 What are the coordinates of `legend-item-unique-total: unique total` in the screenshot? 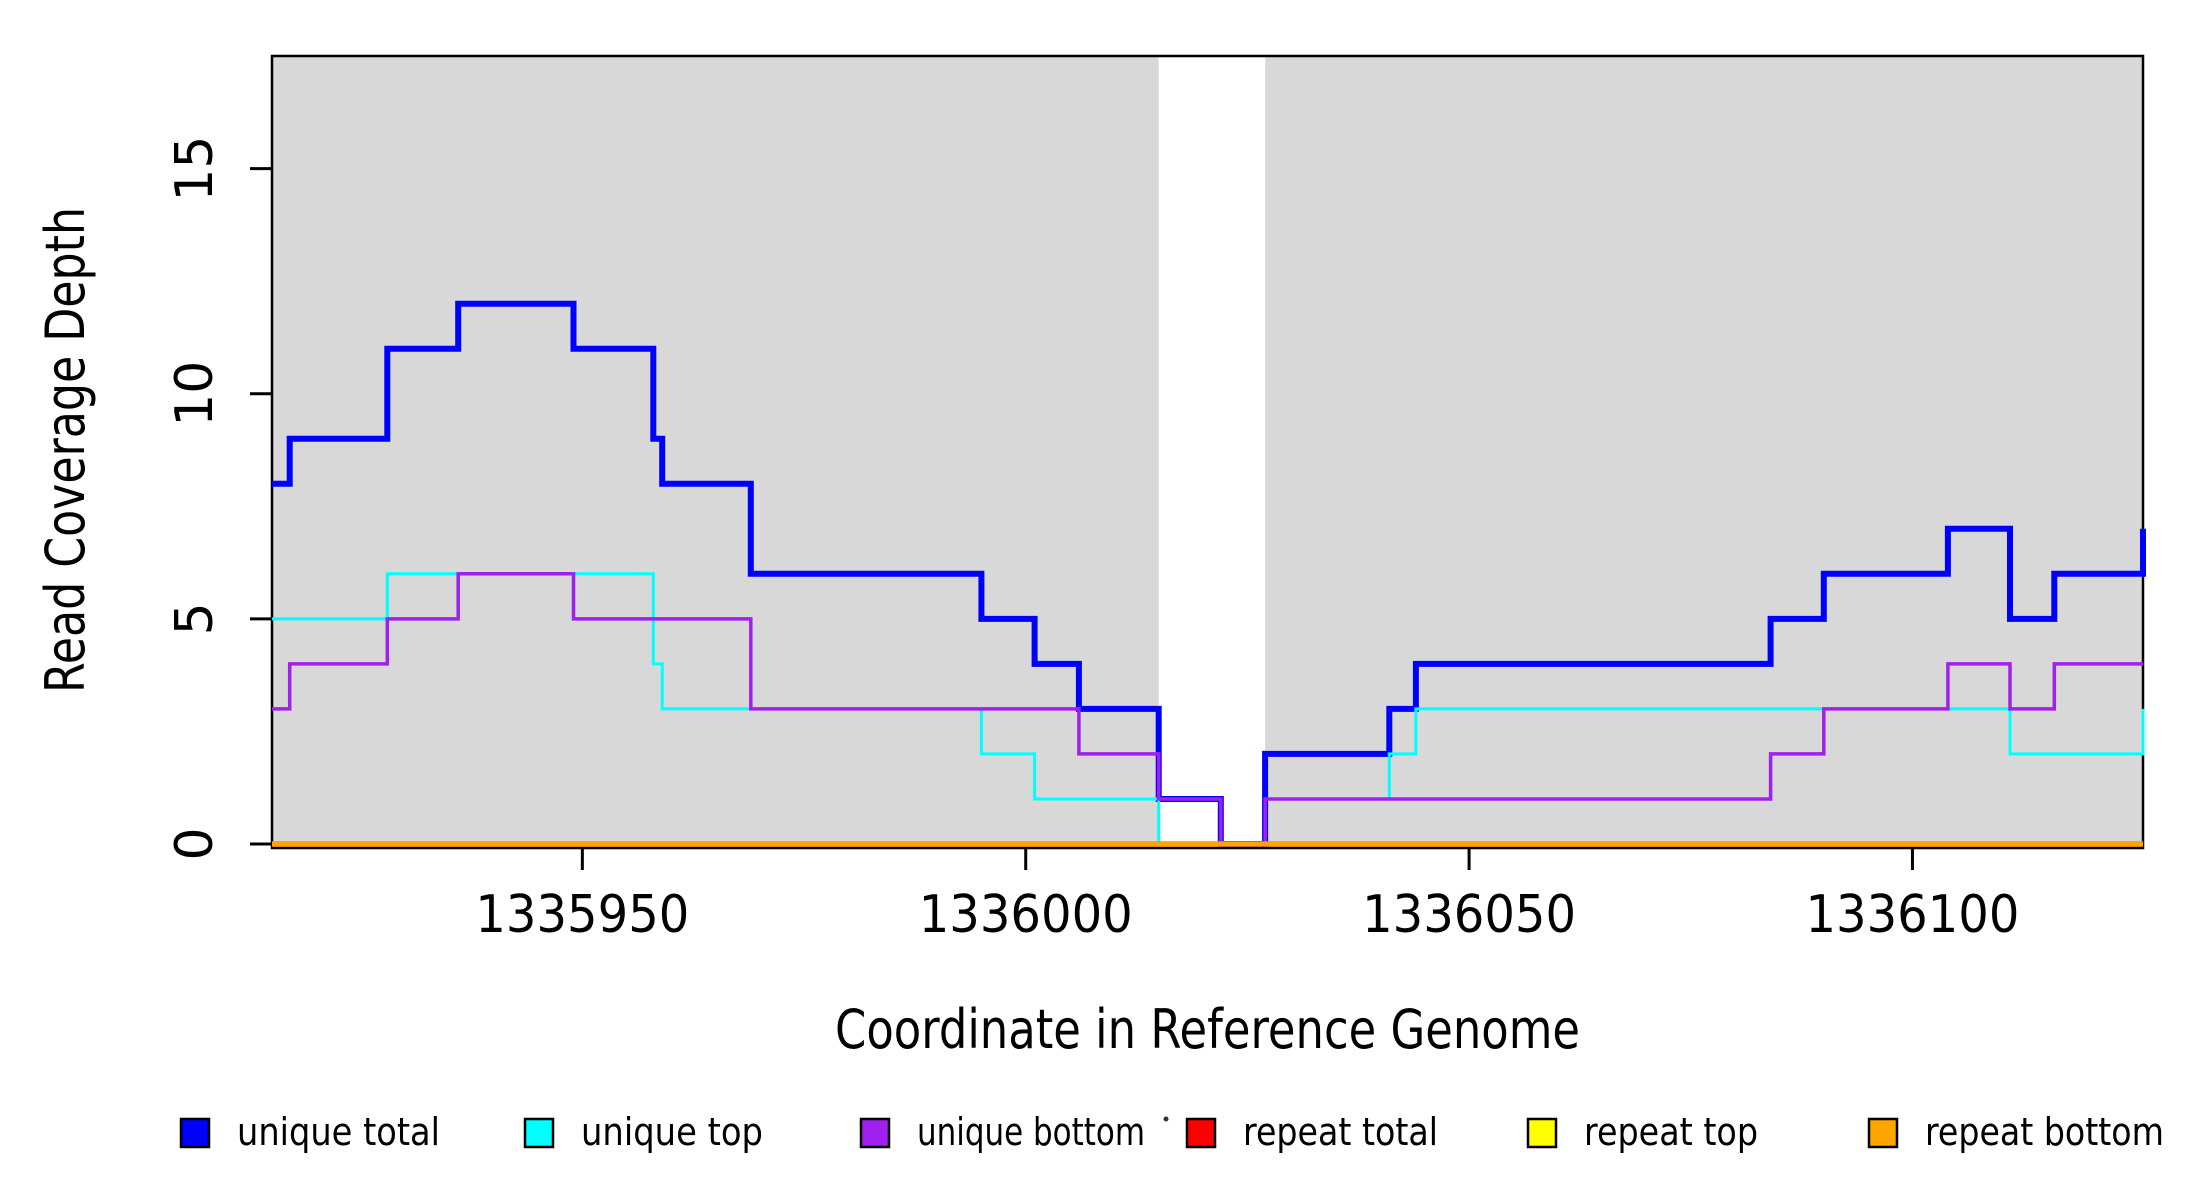 It's located at (309, 1132).